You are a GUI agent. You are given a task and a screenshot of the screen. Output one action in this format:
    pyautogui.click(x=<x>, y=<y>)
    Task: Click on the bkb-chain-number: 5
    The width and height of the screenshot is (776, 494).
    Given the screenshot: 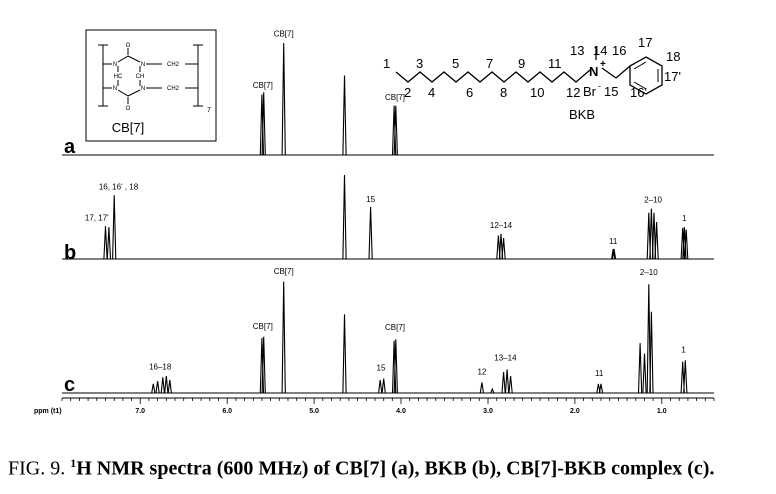 What is the action you would take?
    pyautogui.click(x=455, y=63)
    